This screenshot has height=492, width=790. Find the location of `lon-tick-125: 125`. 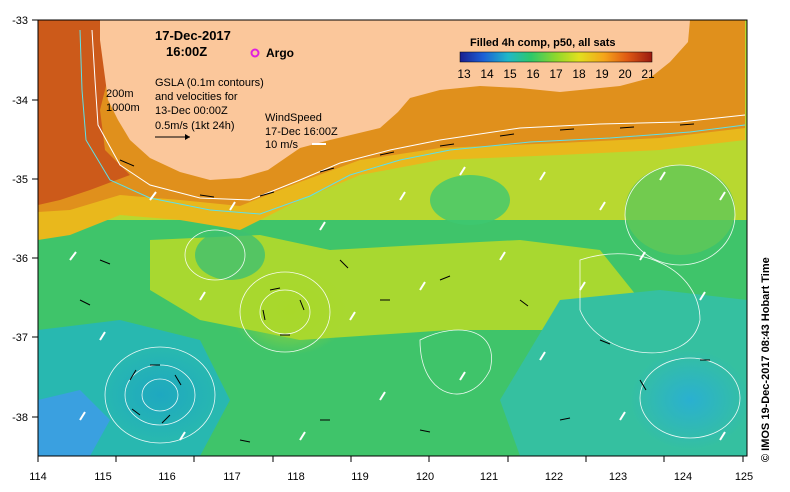

lon-tick-125: 125 is located at coordinates (744, 477).